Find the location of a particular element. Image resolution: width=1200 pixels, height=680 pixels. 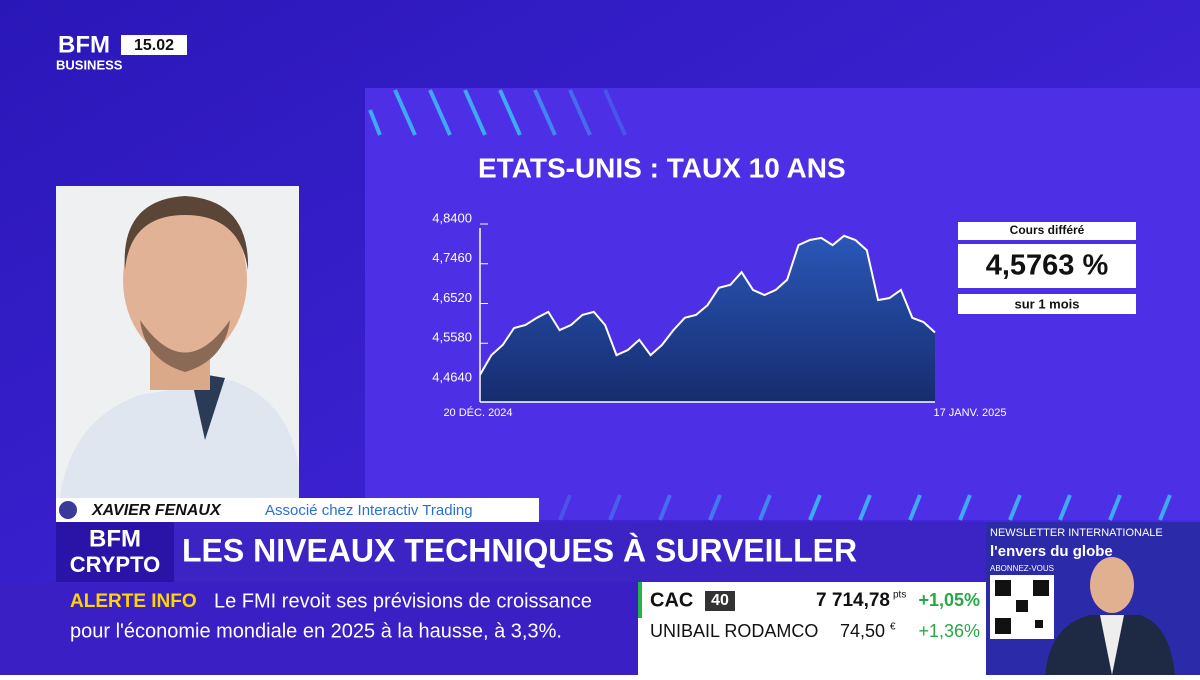

alert-bar is located at coordinates (319, 628).